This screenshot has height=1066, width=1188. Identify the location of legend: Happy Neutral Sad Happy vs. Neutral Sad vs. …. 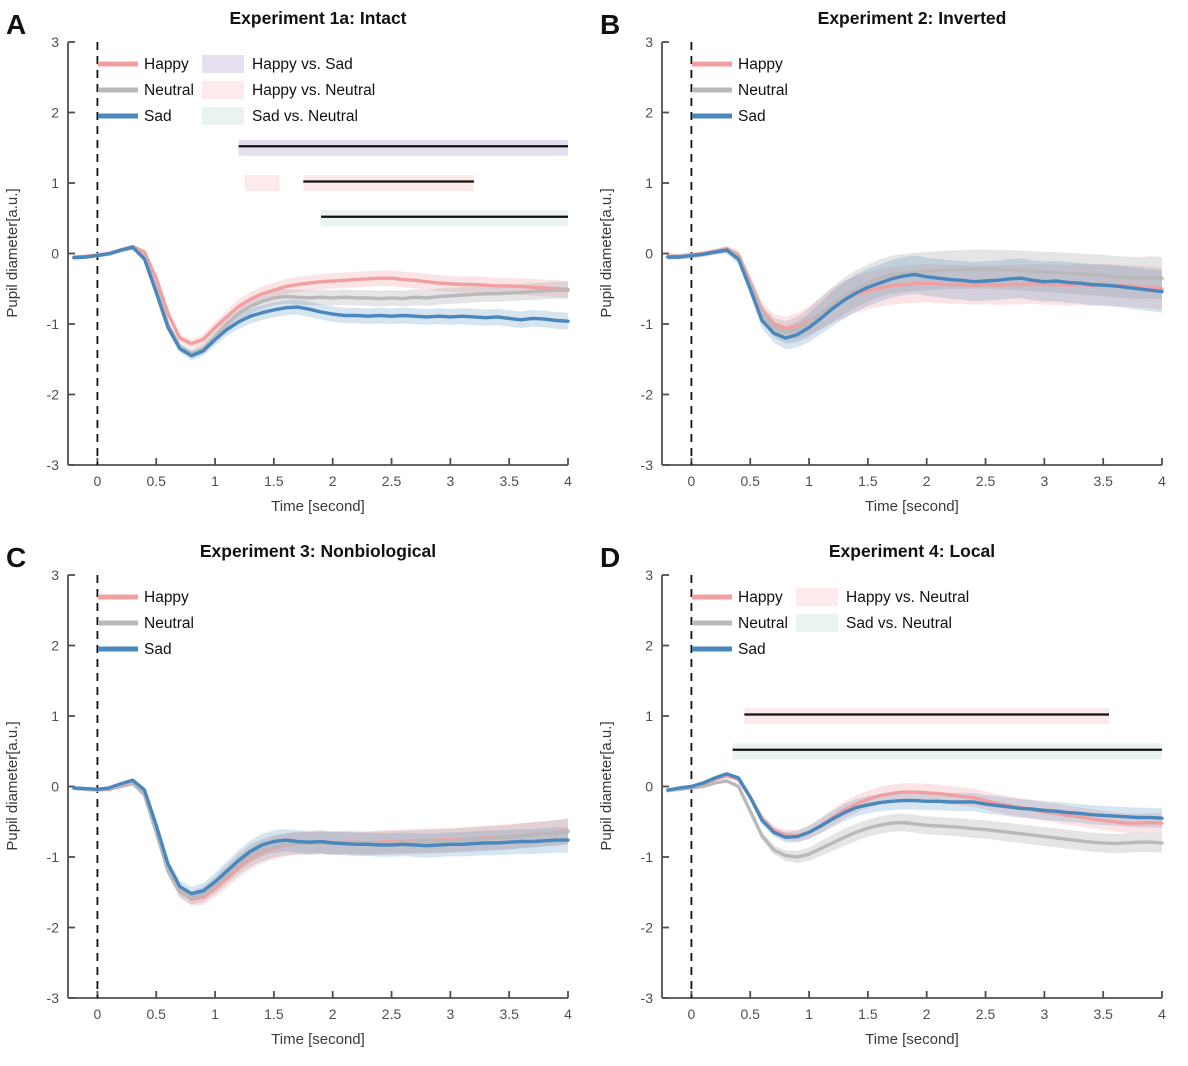
(830, 623).